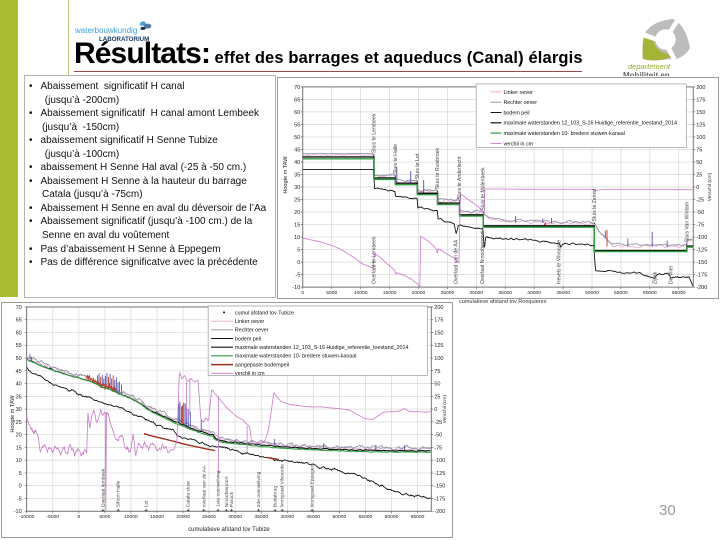  Describe the element at coordinates (276, 497) in the screenshot. I see `svg-text: Budabrug` at that location.